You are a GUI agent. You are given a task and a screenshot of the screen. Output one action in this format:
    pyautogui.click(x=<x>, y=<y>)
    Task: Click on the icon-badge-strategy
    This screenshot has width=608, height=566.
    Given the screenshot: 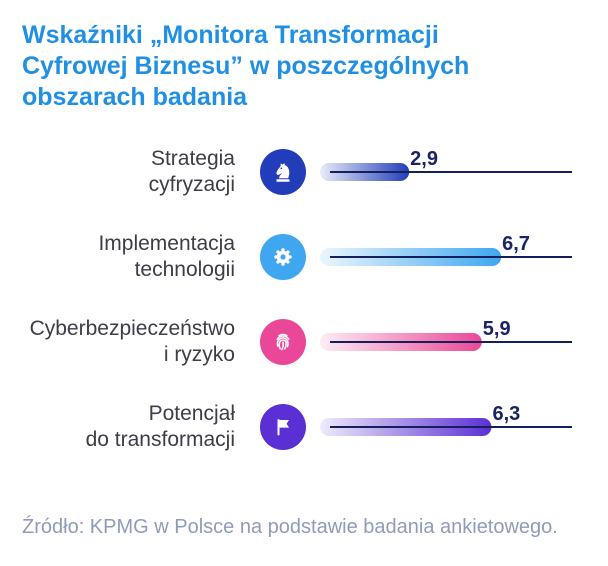 What is the action you would take?
    pyautogui.click(x=283, y=172)
    